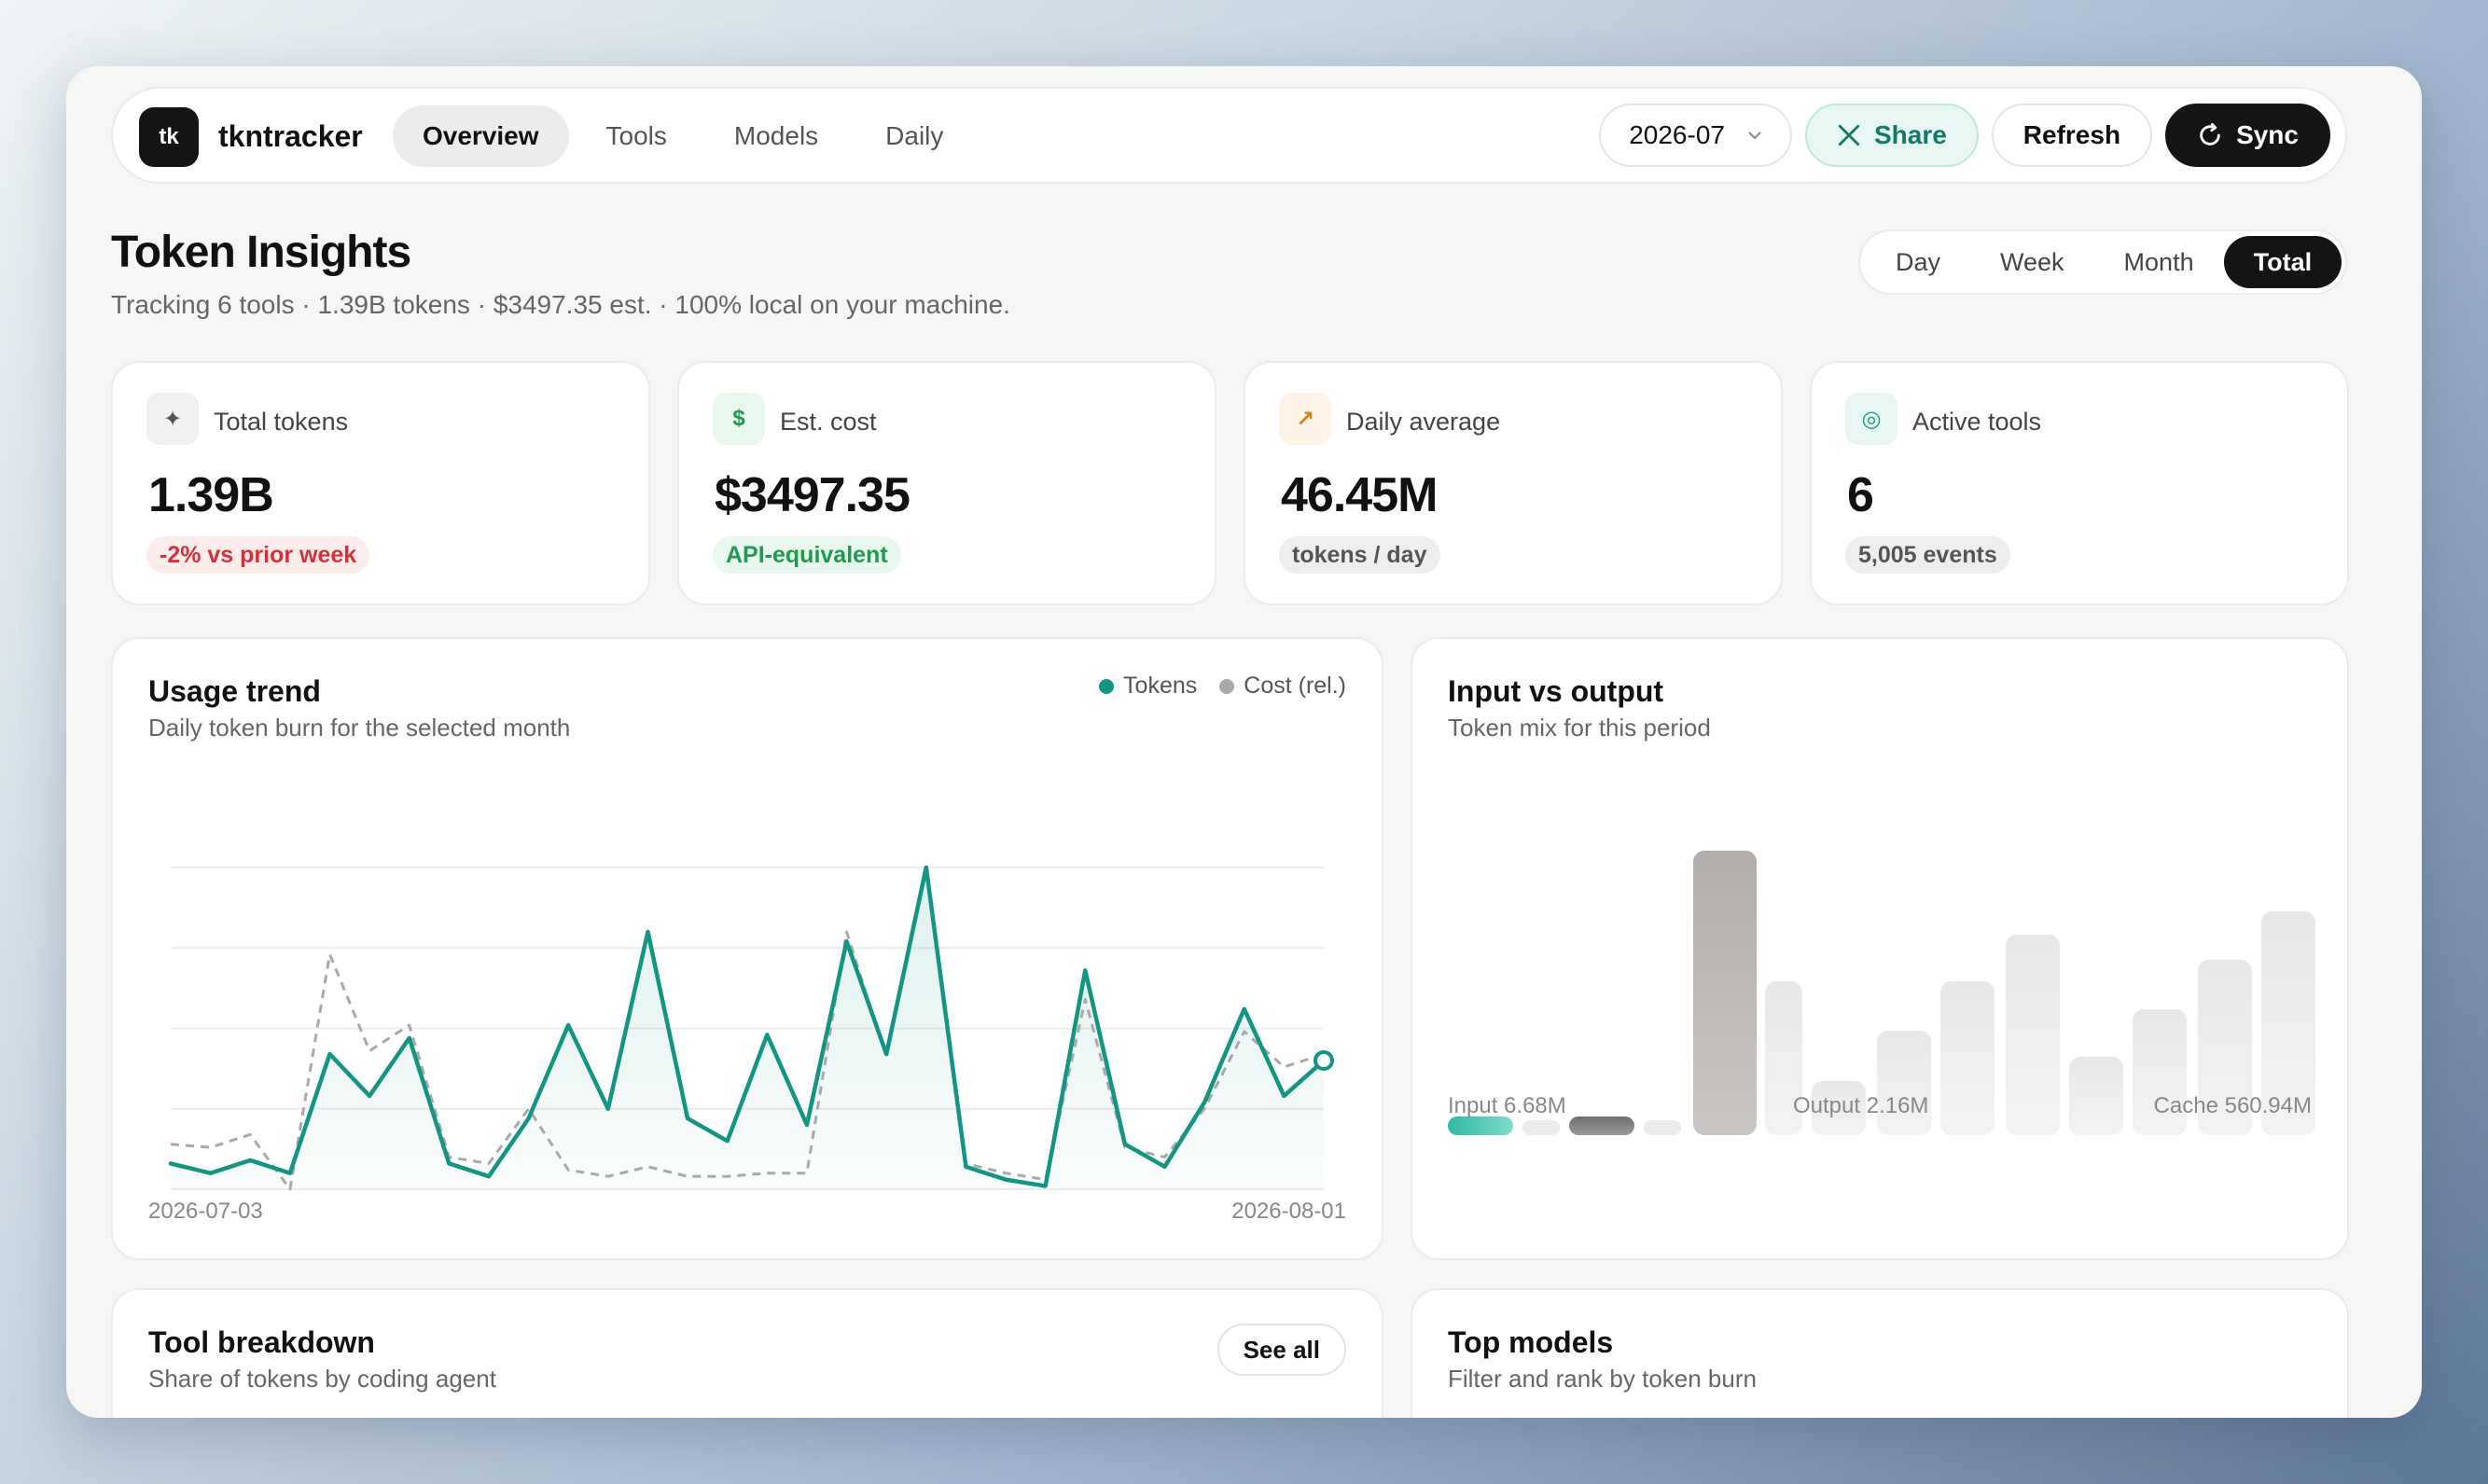 The height and width of the screenshot is (1484, 2488). What do you see at coordinates (205, 1211) in the screenshot?
I see `x-axis-start: 2026-07-03` at bounding box center [205, 1211].